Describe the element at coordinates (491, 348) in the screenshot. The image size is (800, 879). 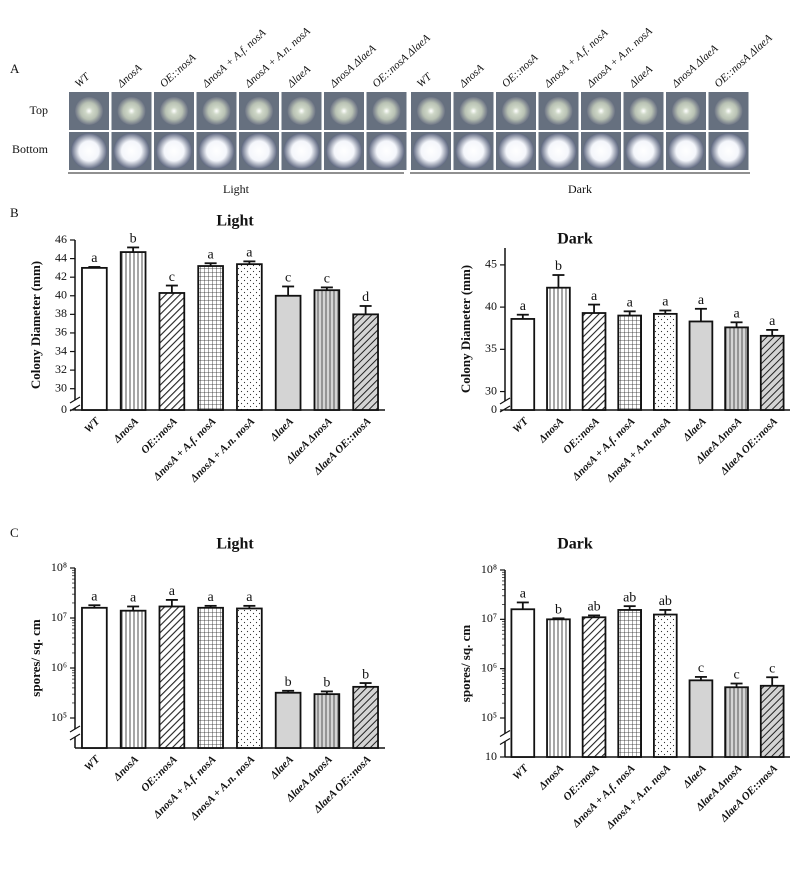
I see `y-tick-label: 35` at that location.